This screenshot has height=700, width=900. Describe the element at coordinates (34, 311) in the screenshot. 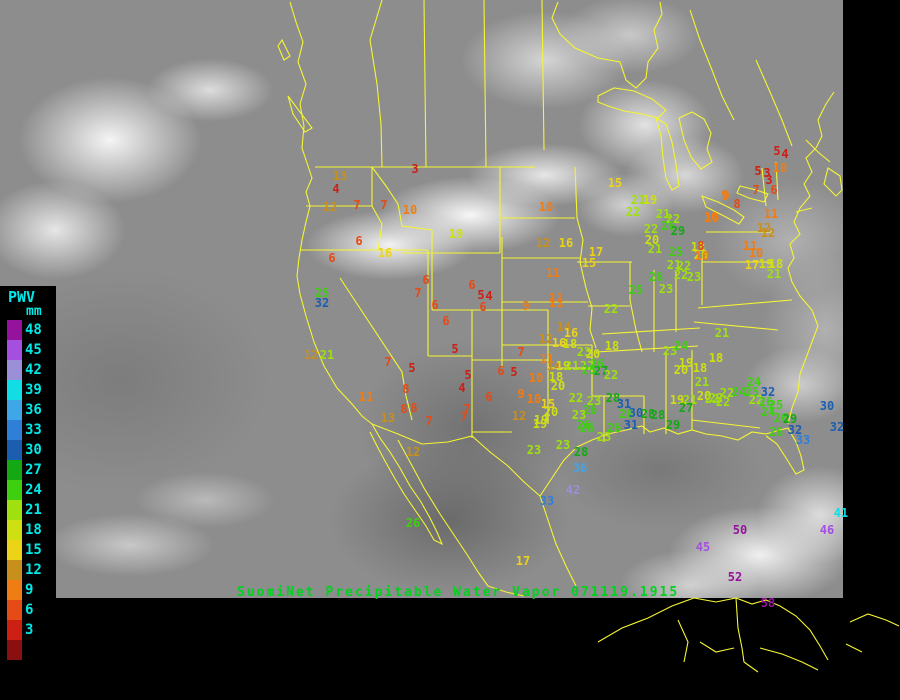

I see `colorbar-unit: mm` at that location.